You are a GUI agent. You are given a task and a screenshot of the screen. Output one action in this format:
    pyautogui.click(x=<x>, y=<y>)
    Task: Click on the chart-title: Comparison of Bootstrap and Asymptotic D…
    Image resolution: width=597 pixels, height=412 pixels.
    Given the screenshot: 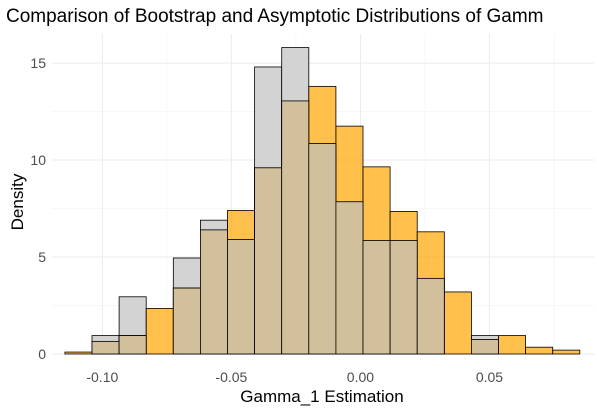 What is the action you would take?
    pyautogui.click(x=275, y=16)
    